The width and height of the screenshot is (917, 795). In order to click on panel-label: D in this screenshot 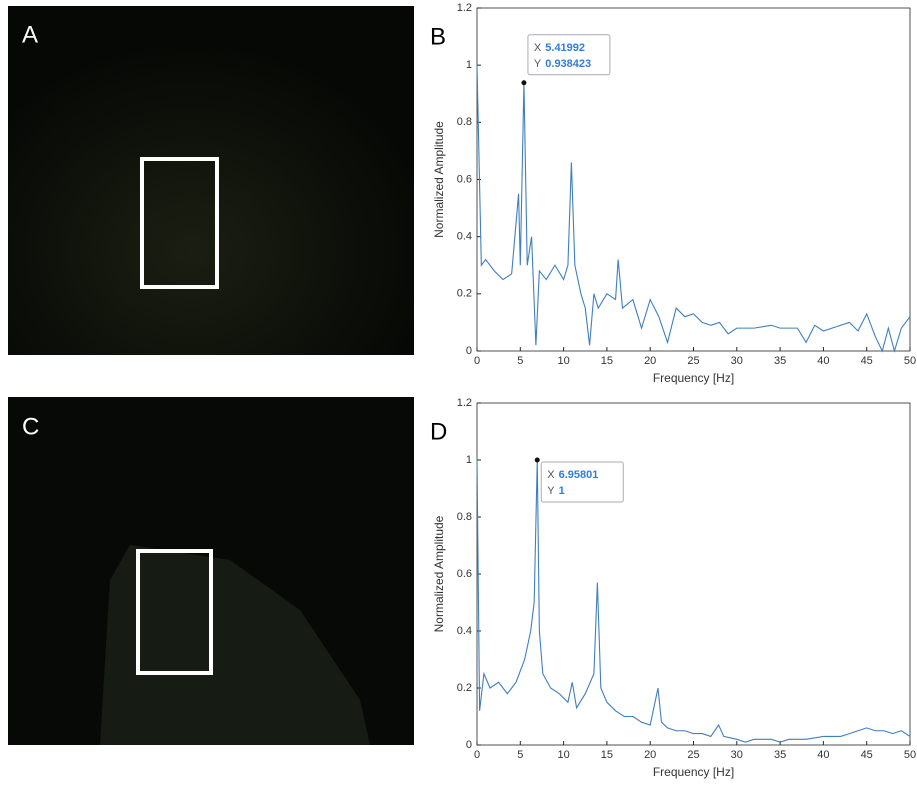, I will do `click(438, 431)`.